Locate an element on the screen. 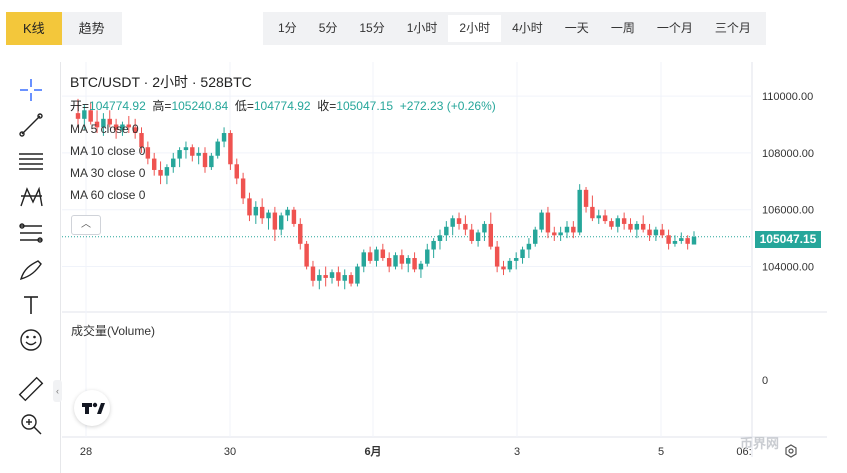 The height and width of the screenshot is (473, 847). interval-1m: 1分 is located at coordinates (287, 28).